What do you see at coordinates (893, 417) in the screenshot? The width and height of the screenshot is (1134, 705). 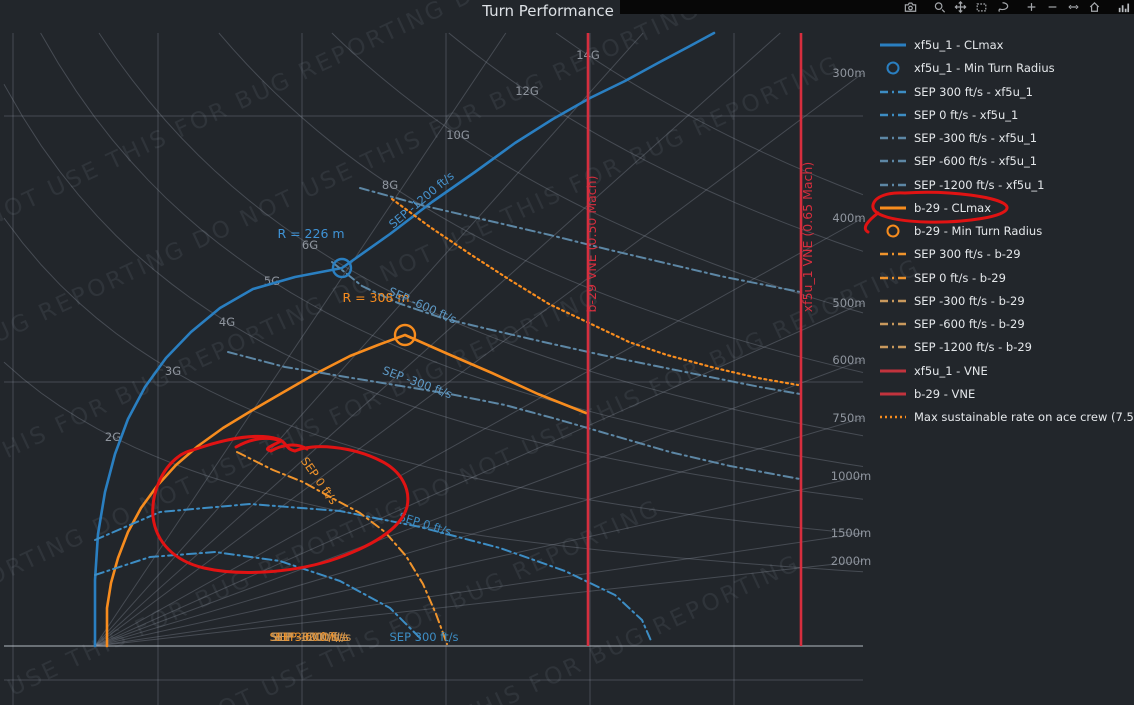 I see `legend-swatch-dotted` at bounding box center [893, 417].